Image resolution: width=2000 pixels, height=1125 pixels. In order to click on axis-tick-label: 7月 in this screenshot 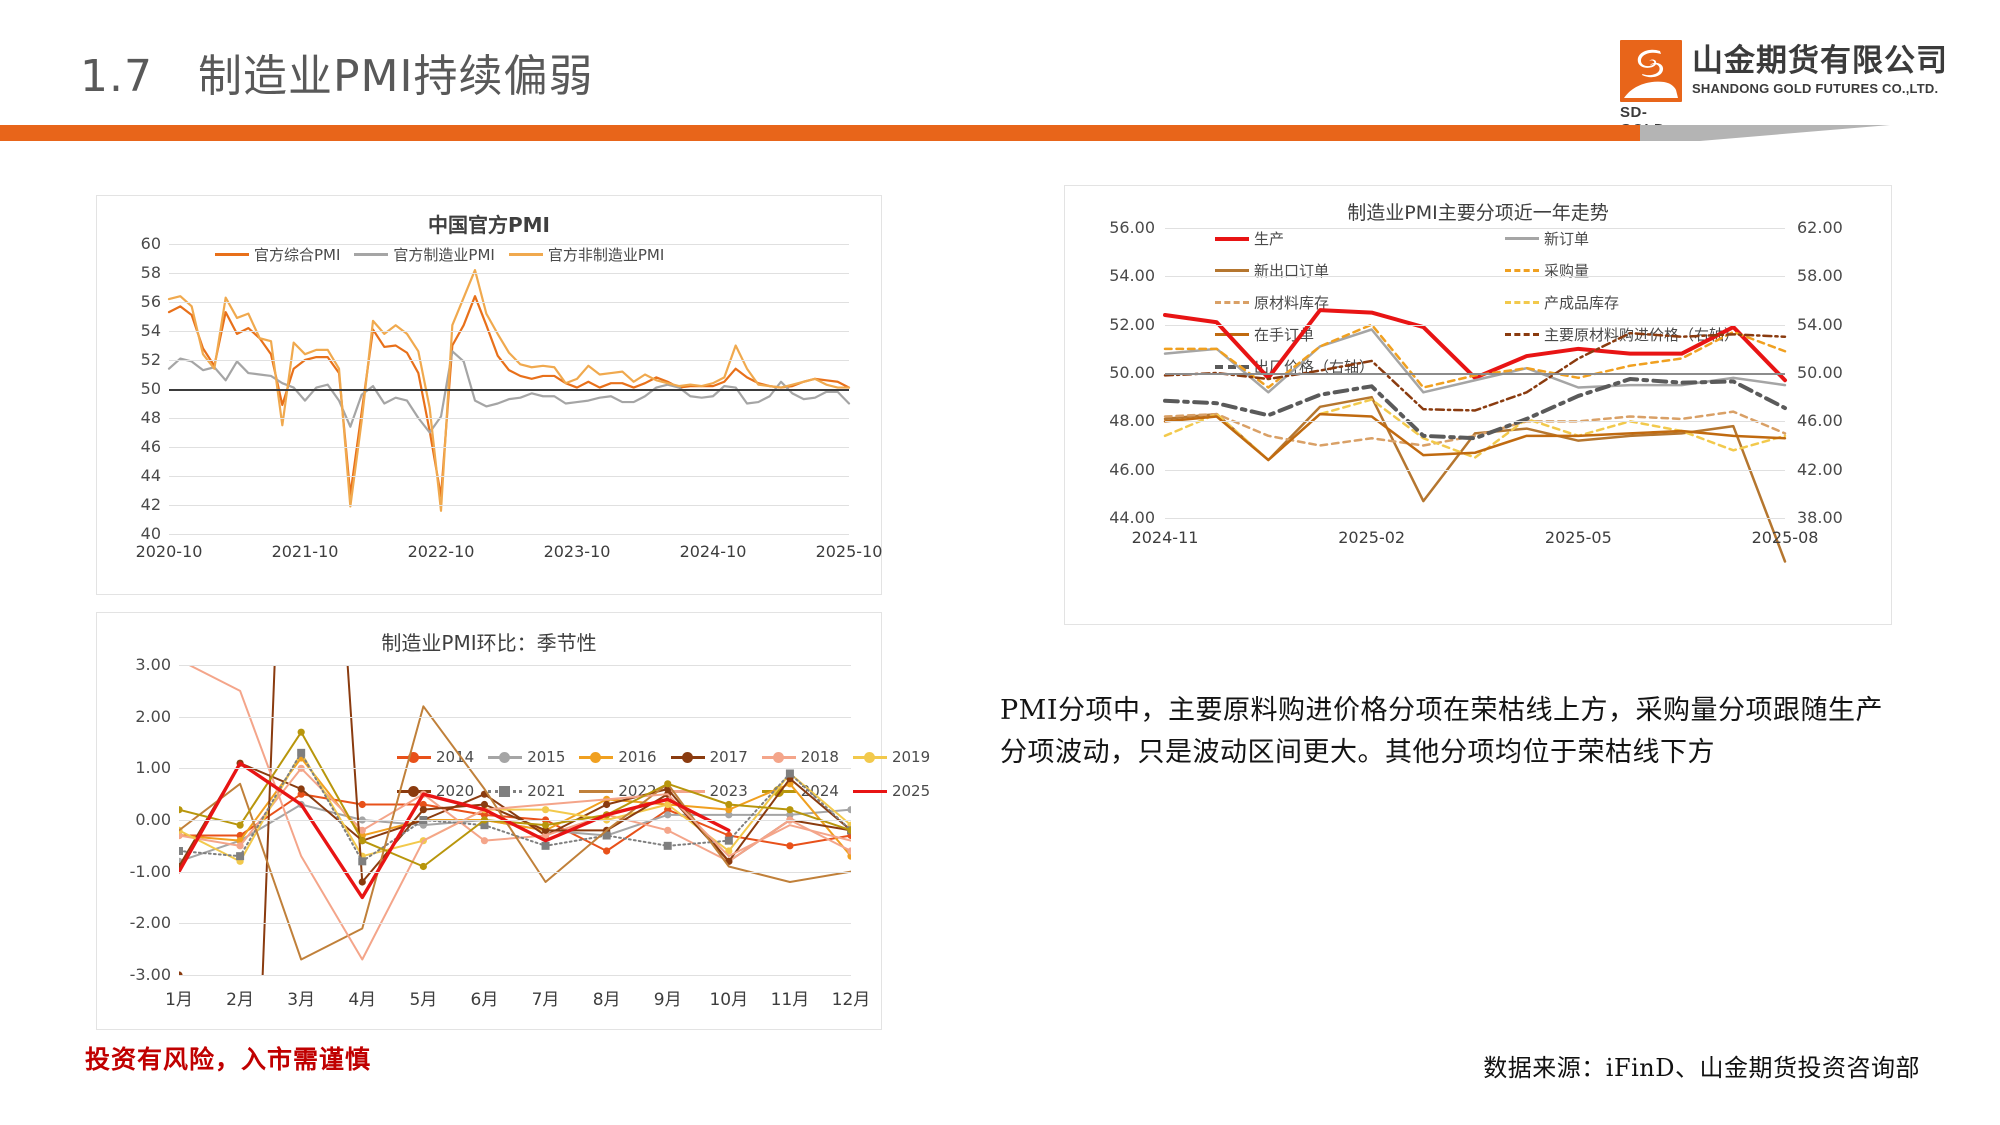, I will do `click(545, 1000)`.